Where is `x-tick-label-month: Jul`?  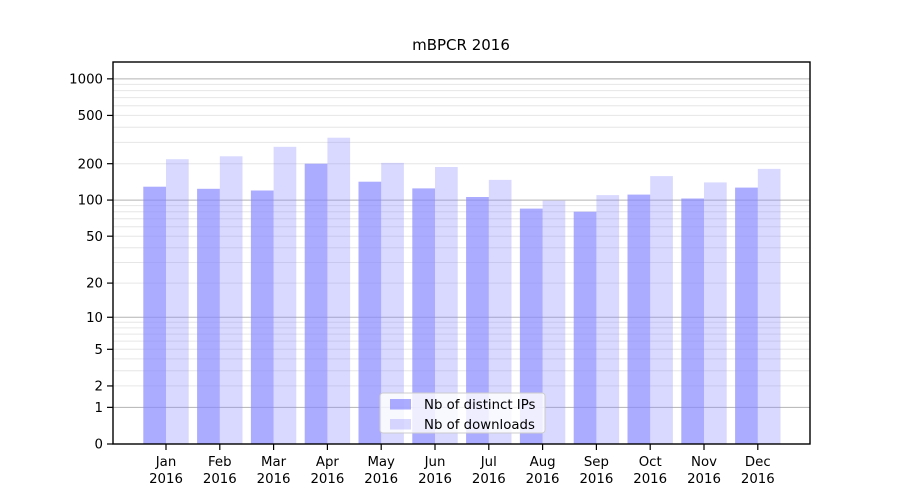
x-tick-label-month: Jul is located at coordinates (488, 462).